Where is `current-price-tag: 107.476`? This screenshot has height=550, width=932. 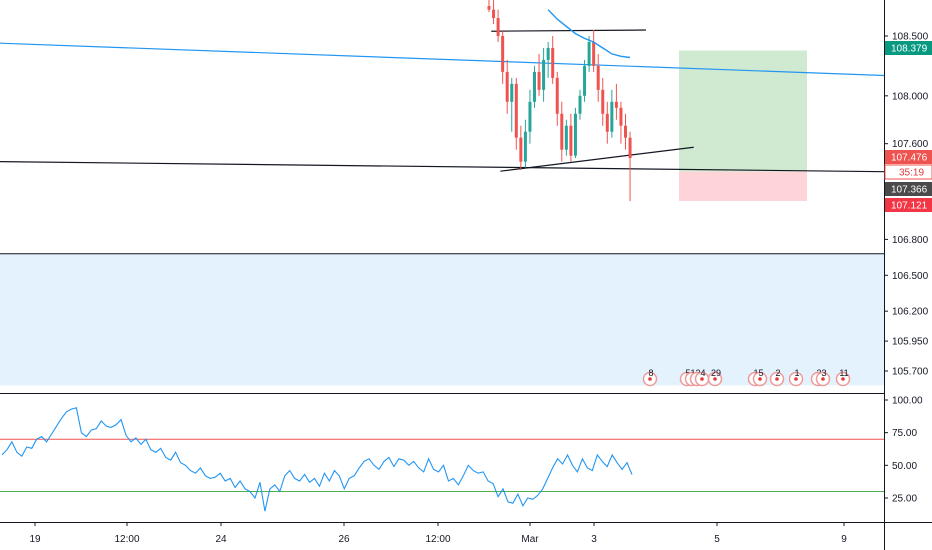
current-price-tag: 107.476 is located at coordinates (908, 157).